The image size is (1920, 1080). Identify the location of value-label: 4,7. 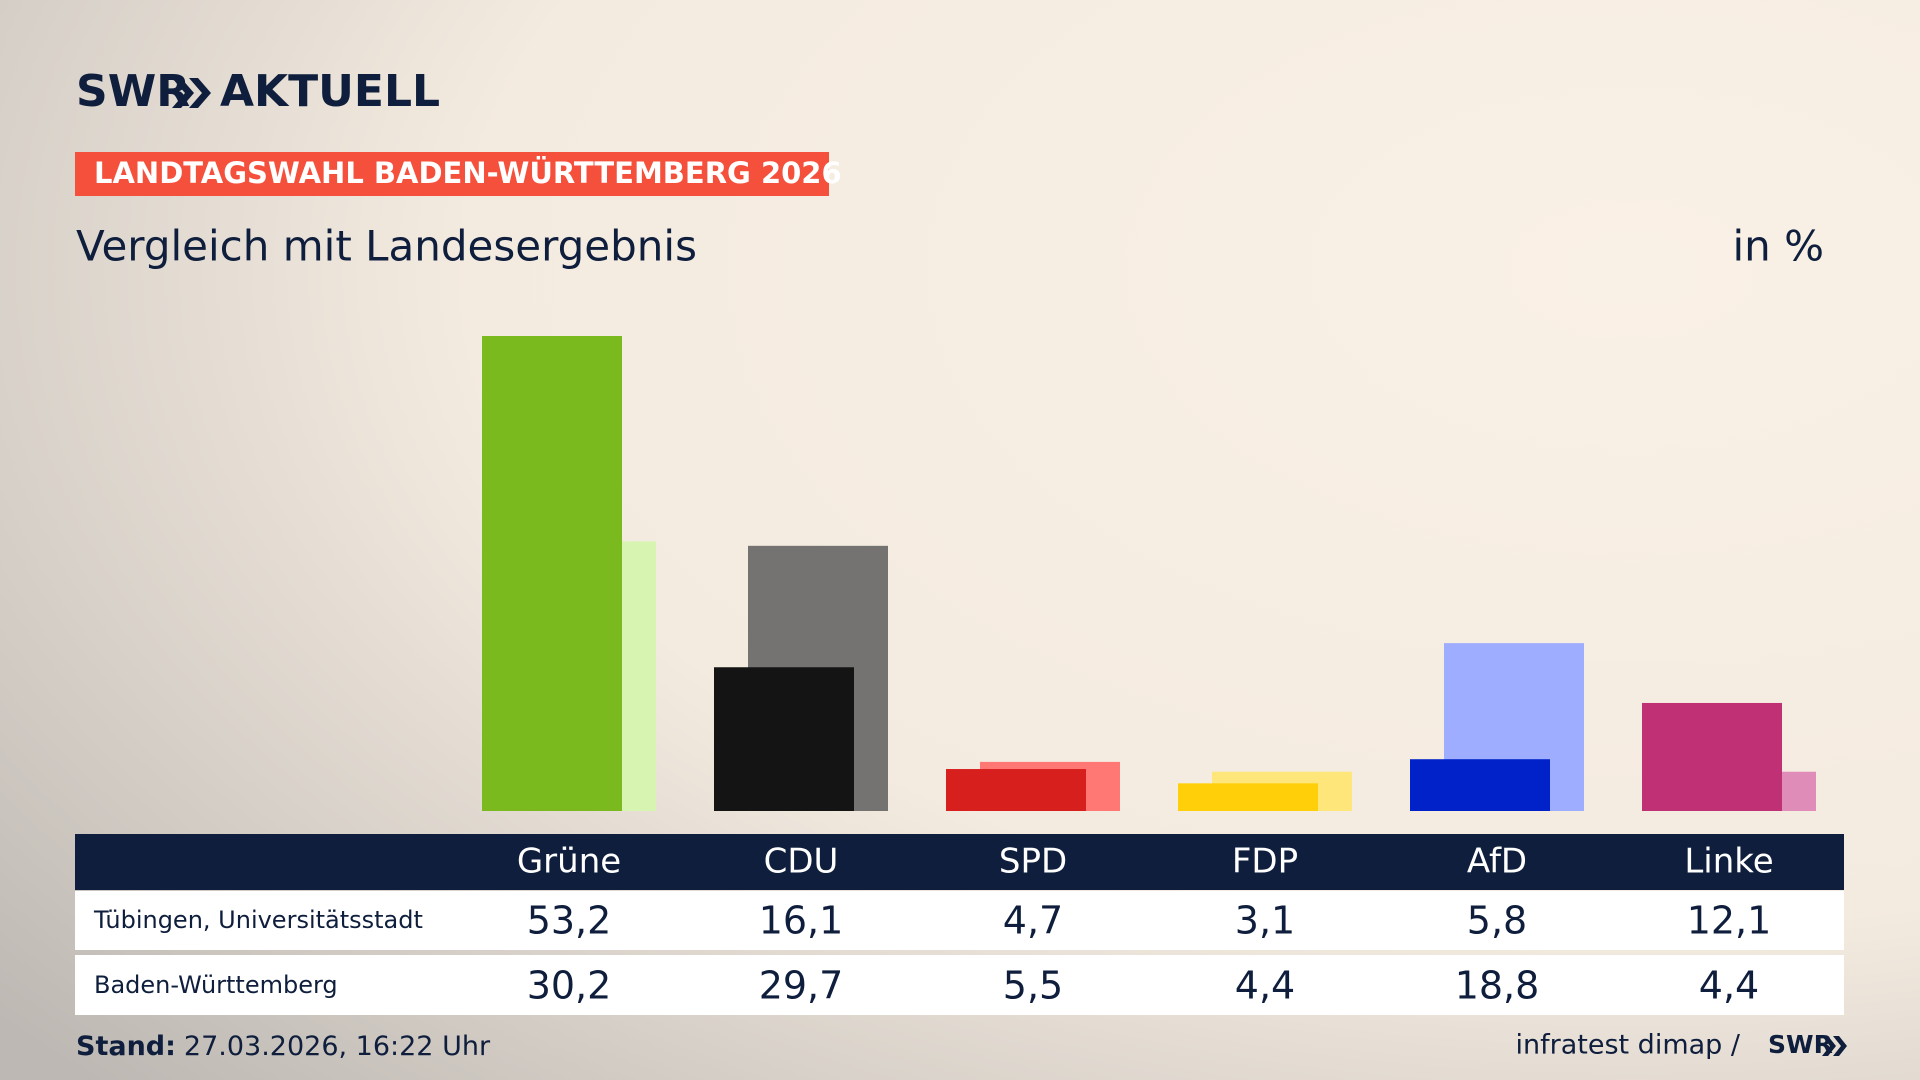
(1033, 921).